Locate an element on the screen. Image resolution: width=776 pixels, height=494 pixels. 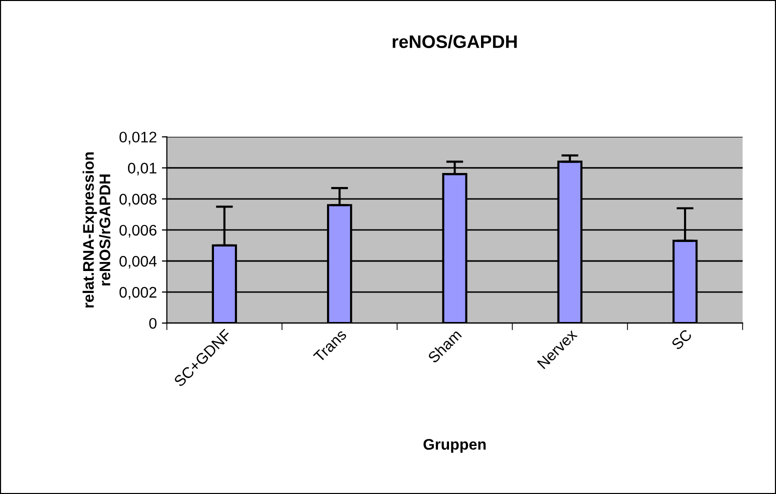
y-tick-label: 0,008 is located at coordinates (137, 200).